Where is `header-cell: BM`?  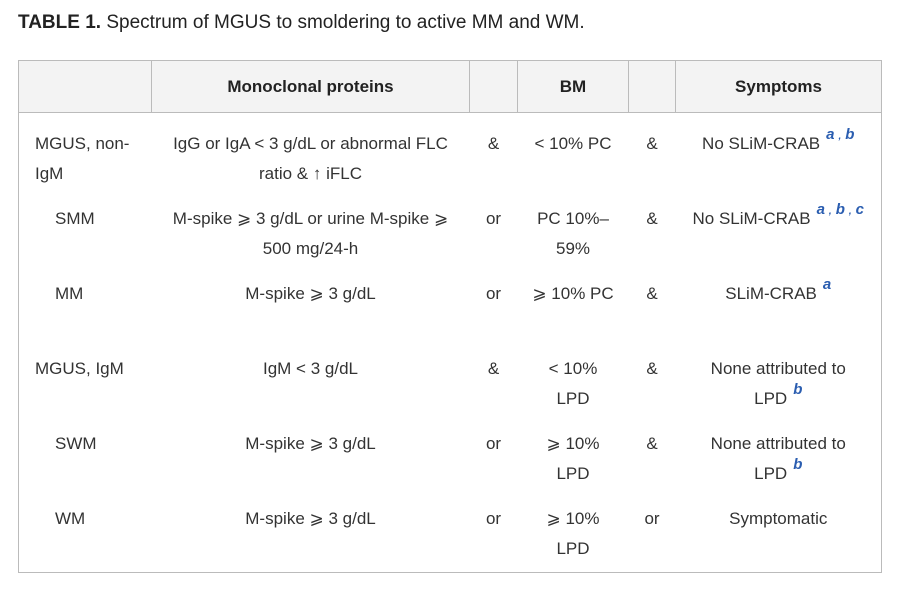 header-cell: BM is located at coordinates (573, 86).